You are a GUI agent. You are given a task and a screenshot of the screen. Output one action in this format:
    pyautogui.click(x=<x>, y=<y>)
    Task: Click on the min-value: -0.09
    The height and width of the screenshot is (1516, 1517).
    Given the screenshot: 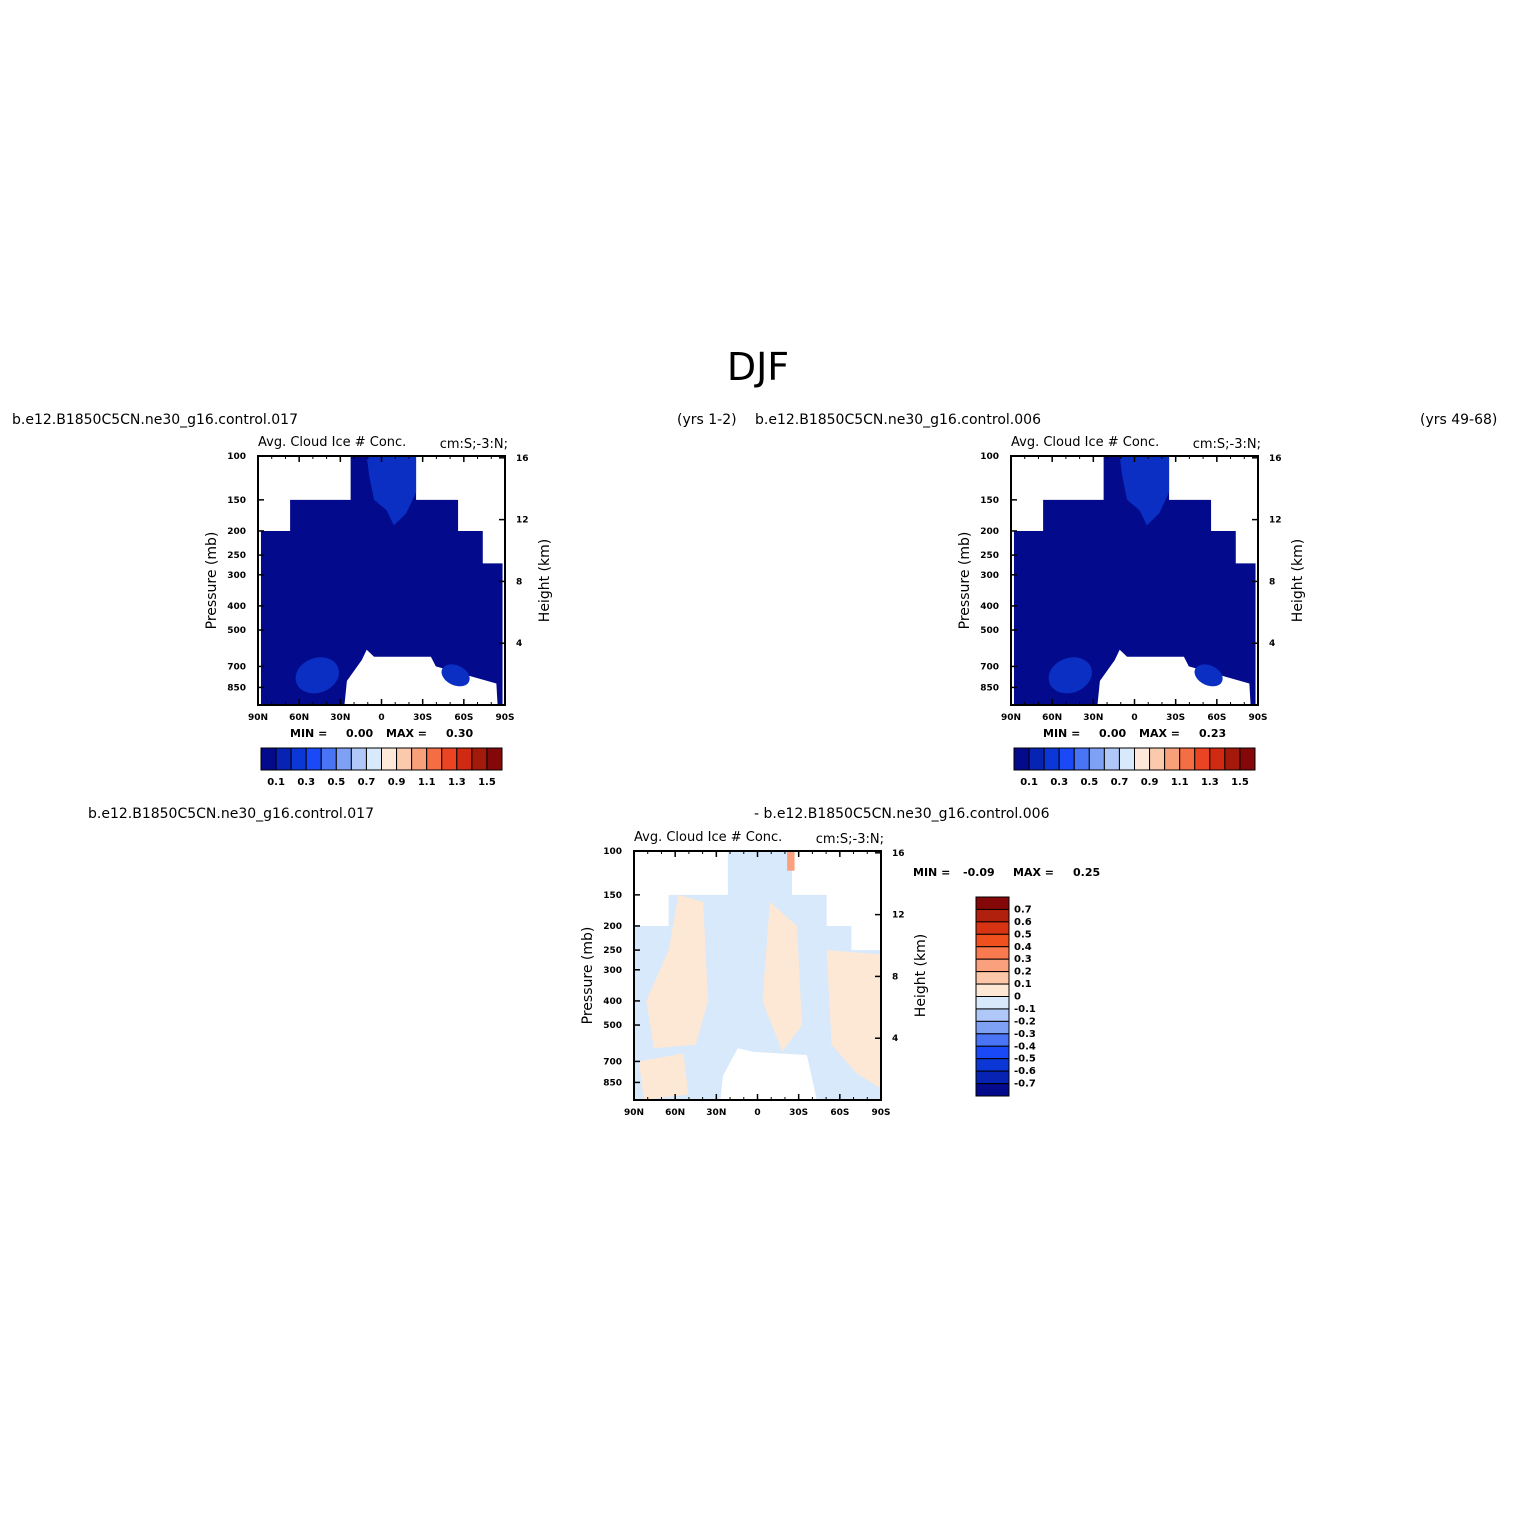 What is the action you would take?
    pyautogui.click(x=979, y=872)
    